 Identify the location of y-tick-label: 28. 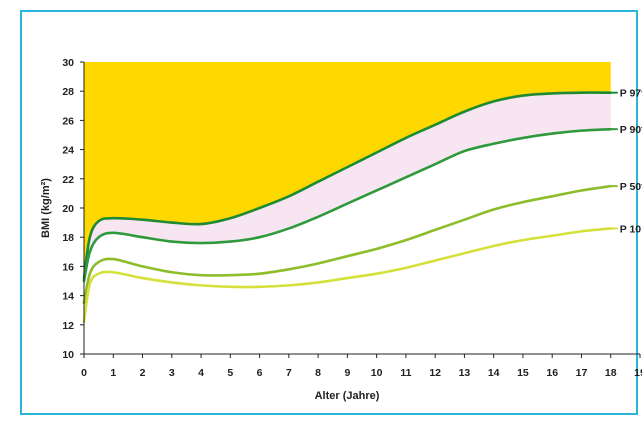
(68, 92).